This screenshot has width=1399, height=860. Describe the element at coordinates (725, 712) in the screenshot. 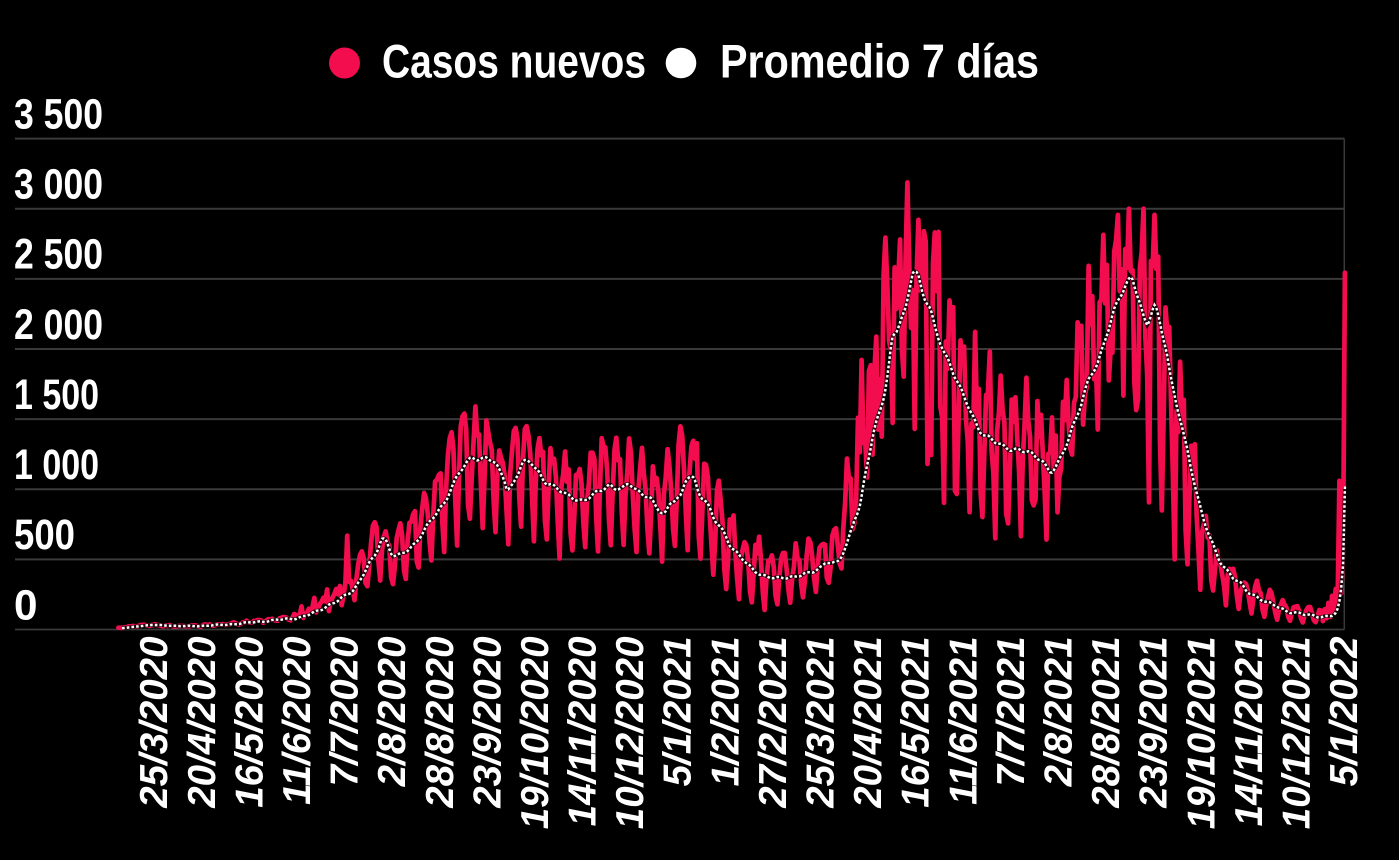

I see `svg-text: 1/2/2021` at that location.